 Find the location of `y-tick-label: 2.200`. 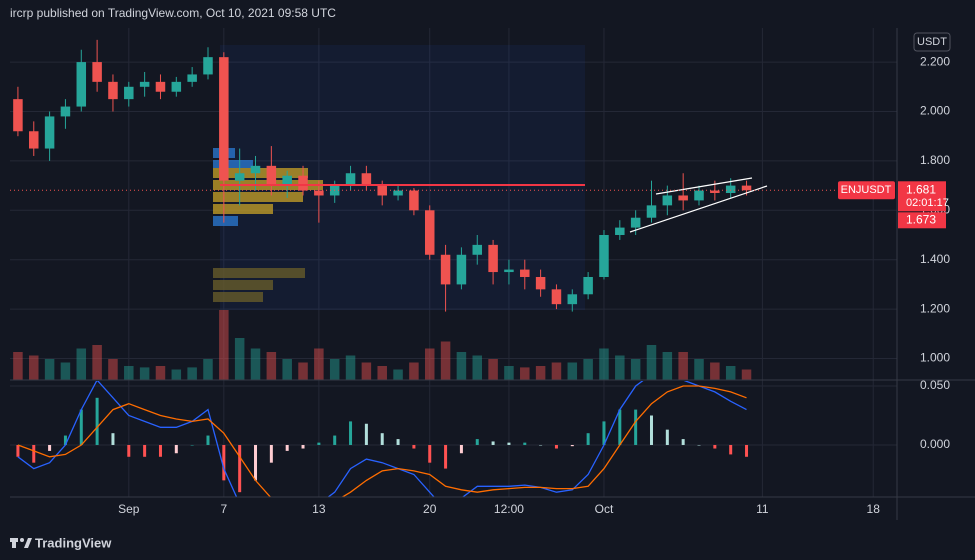

y-tick-label: 2.200 is located at coordinates (935, 61).